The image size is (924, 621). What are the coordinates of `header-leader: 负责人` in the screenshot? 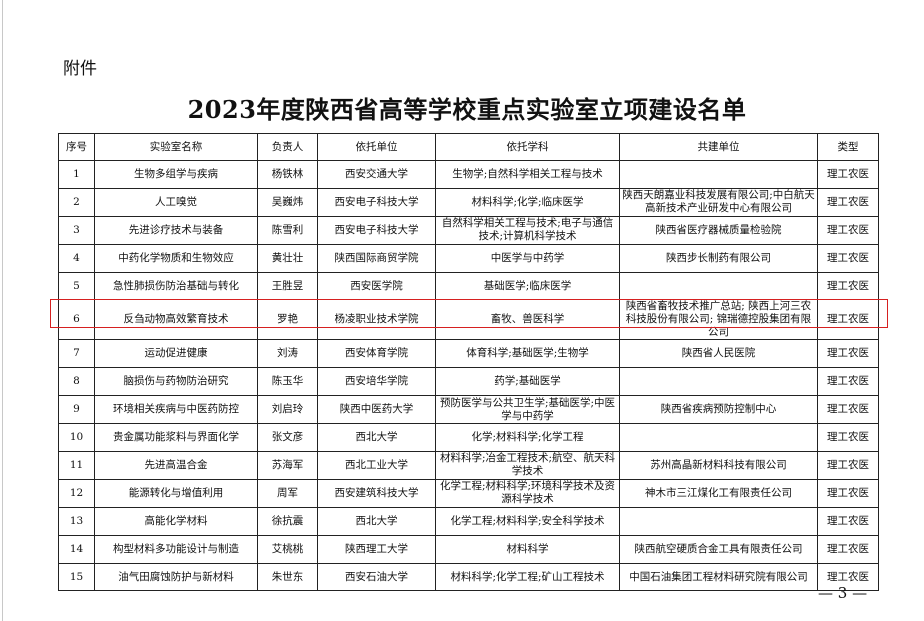 It's located at (287, 147).